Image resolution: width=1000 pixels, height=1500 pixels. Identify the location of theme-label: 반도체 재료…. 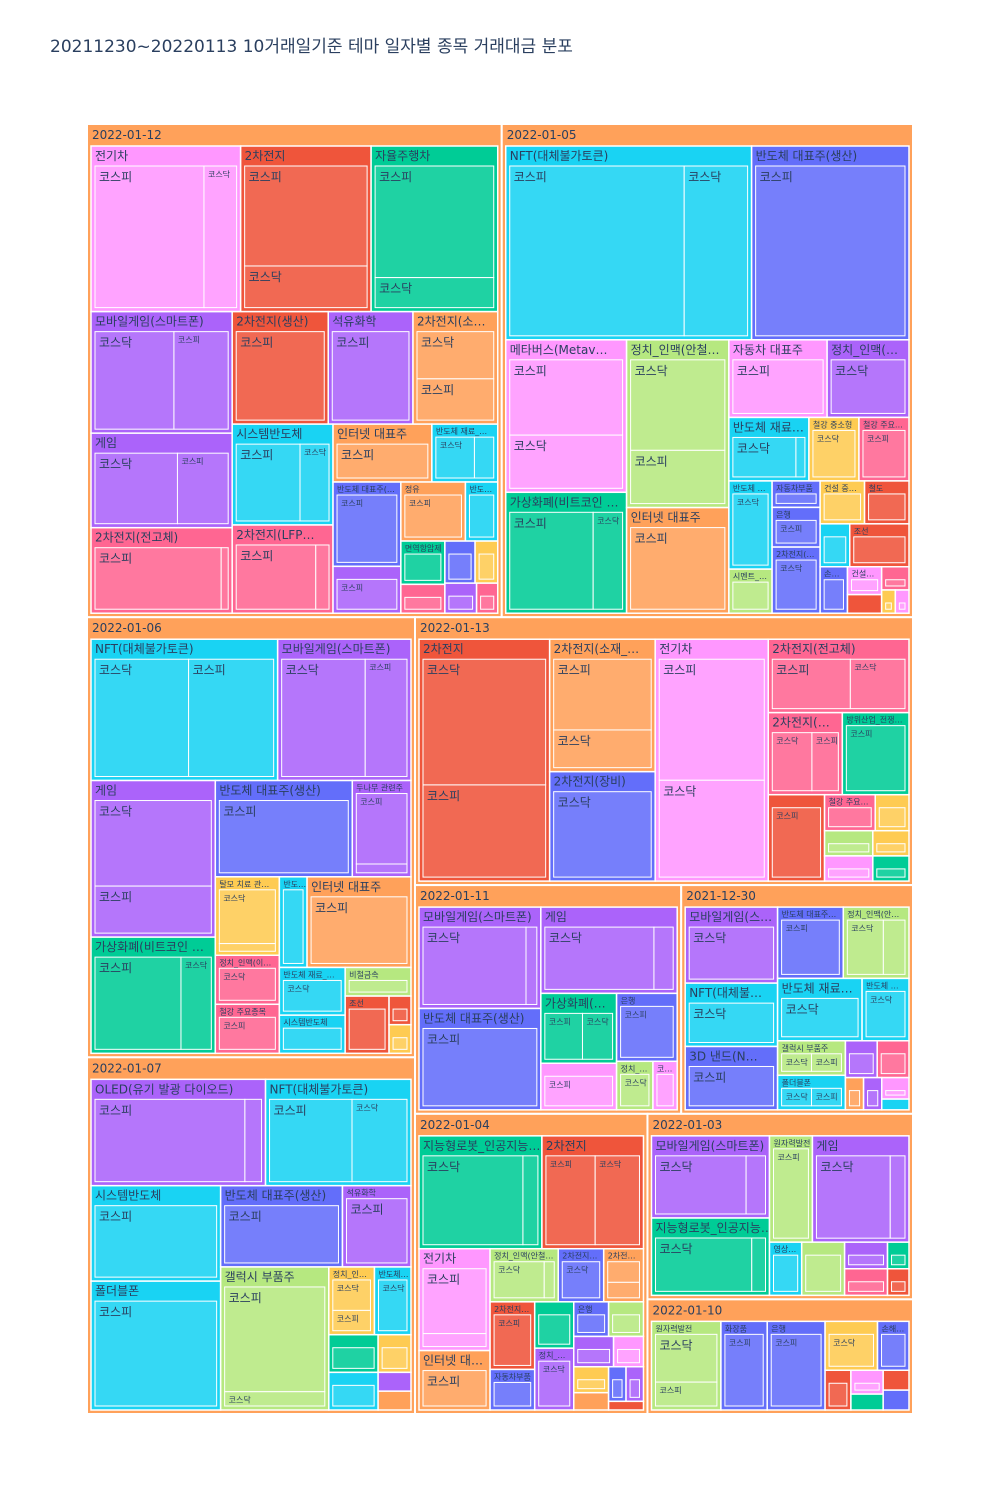
(768, 427).